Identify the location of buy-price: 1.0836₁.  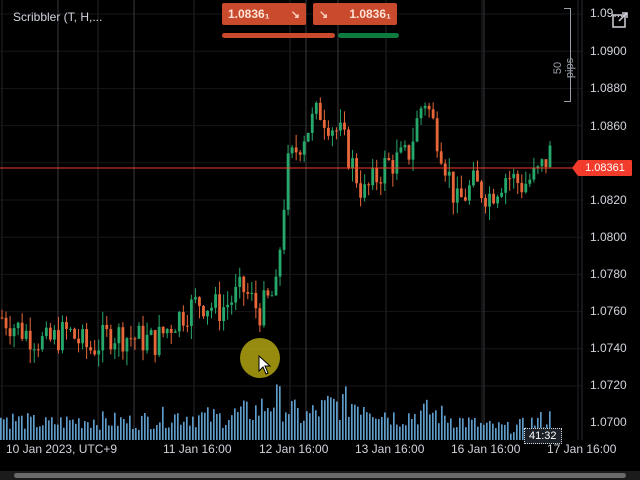
(370, 14).